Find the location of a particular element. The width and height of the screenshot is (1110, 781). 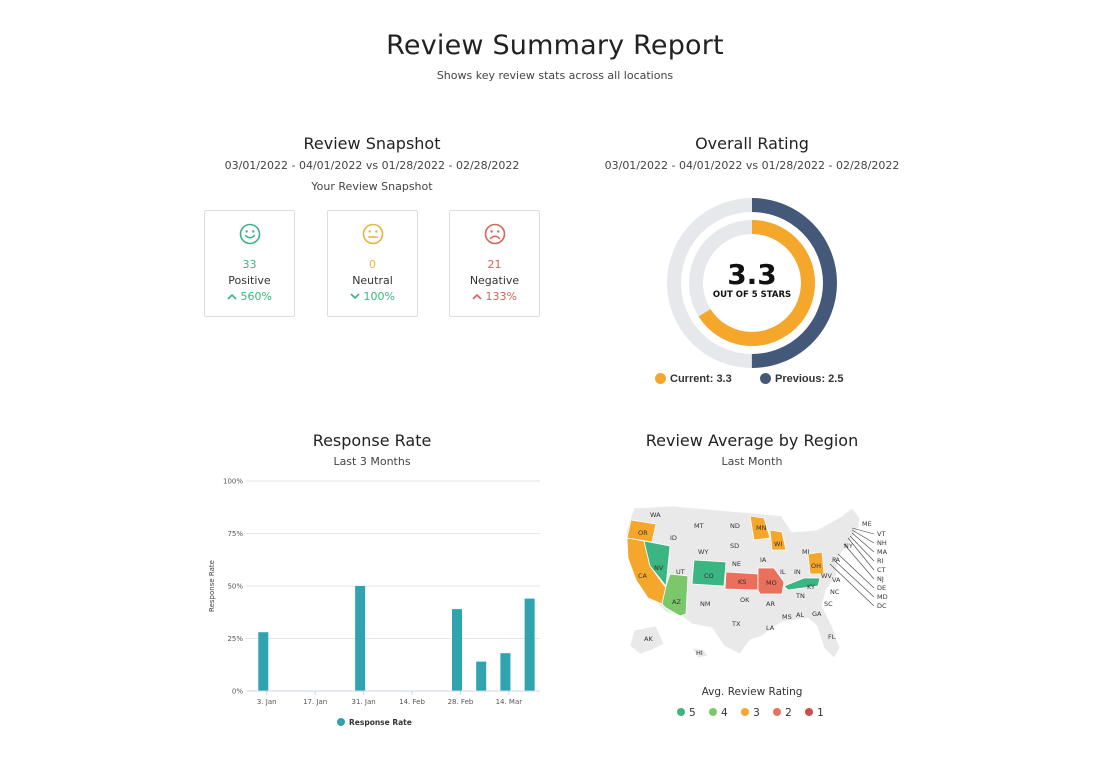

response-rate-subtitle: Last 3 Months is located at coordinates (372, 461).